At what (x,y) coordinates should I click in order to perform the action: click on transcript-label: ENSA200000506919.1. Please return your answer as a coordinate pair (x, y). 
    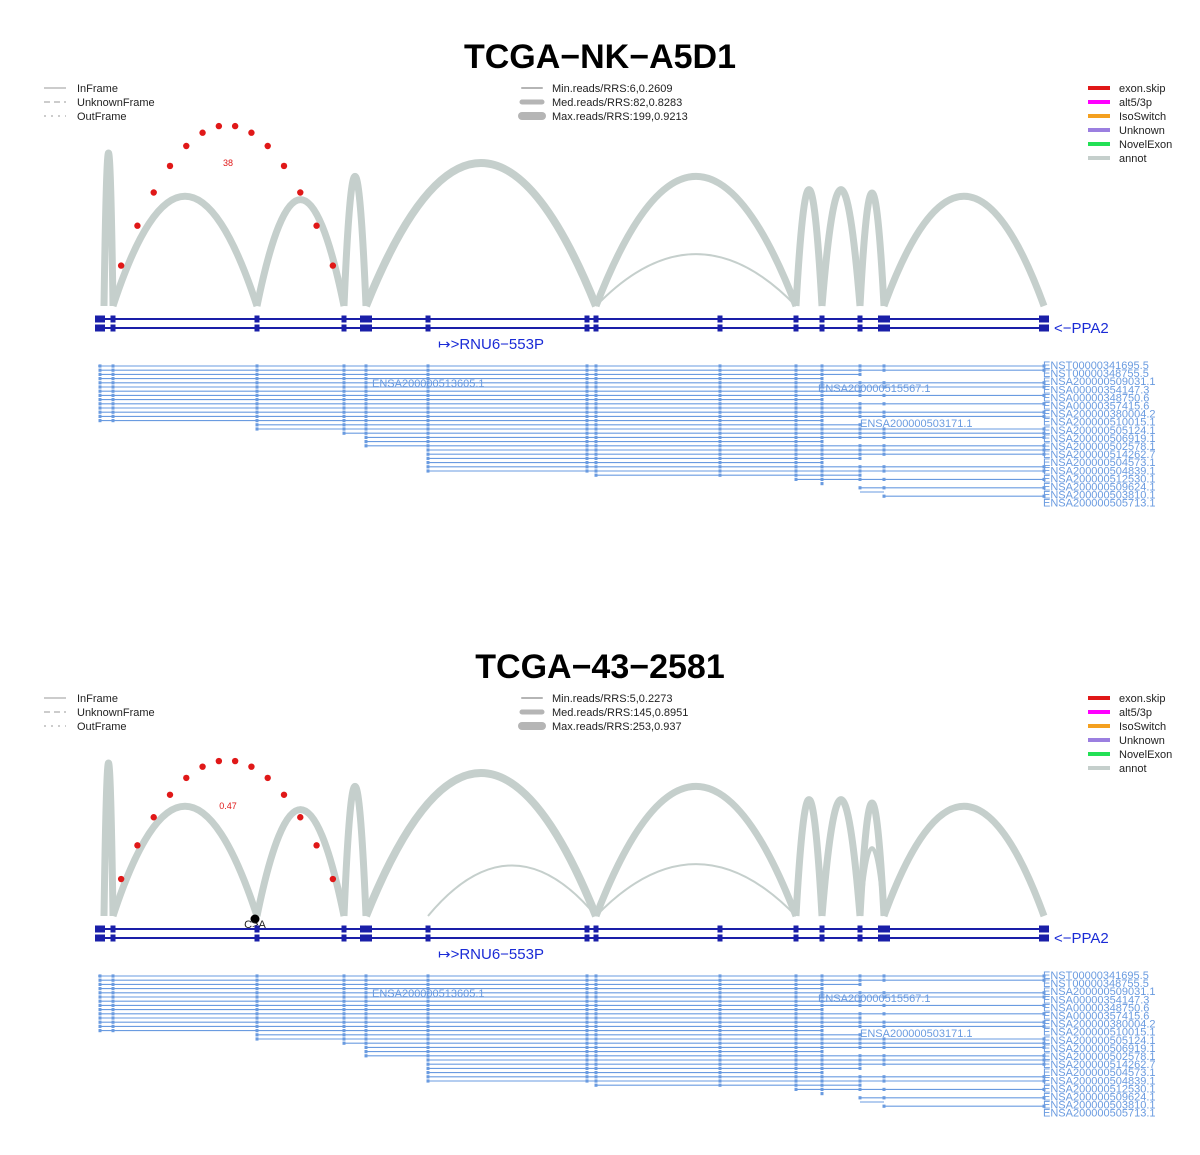
    Looking at the image, I should click on (1099, 439).